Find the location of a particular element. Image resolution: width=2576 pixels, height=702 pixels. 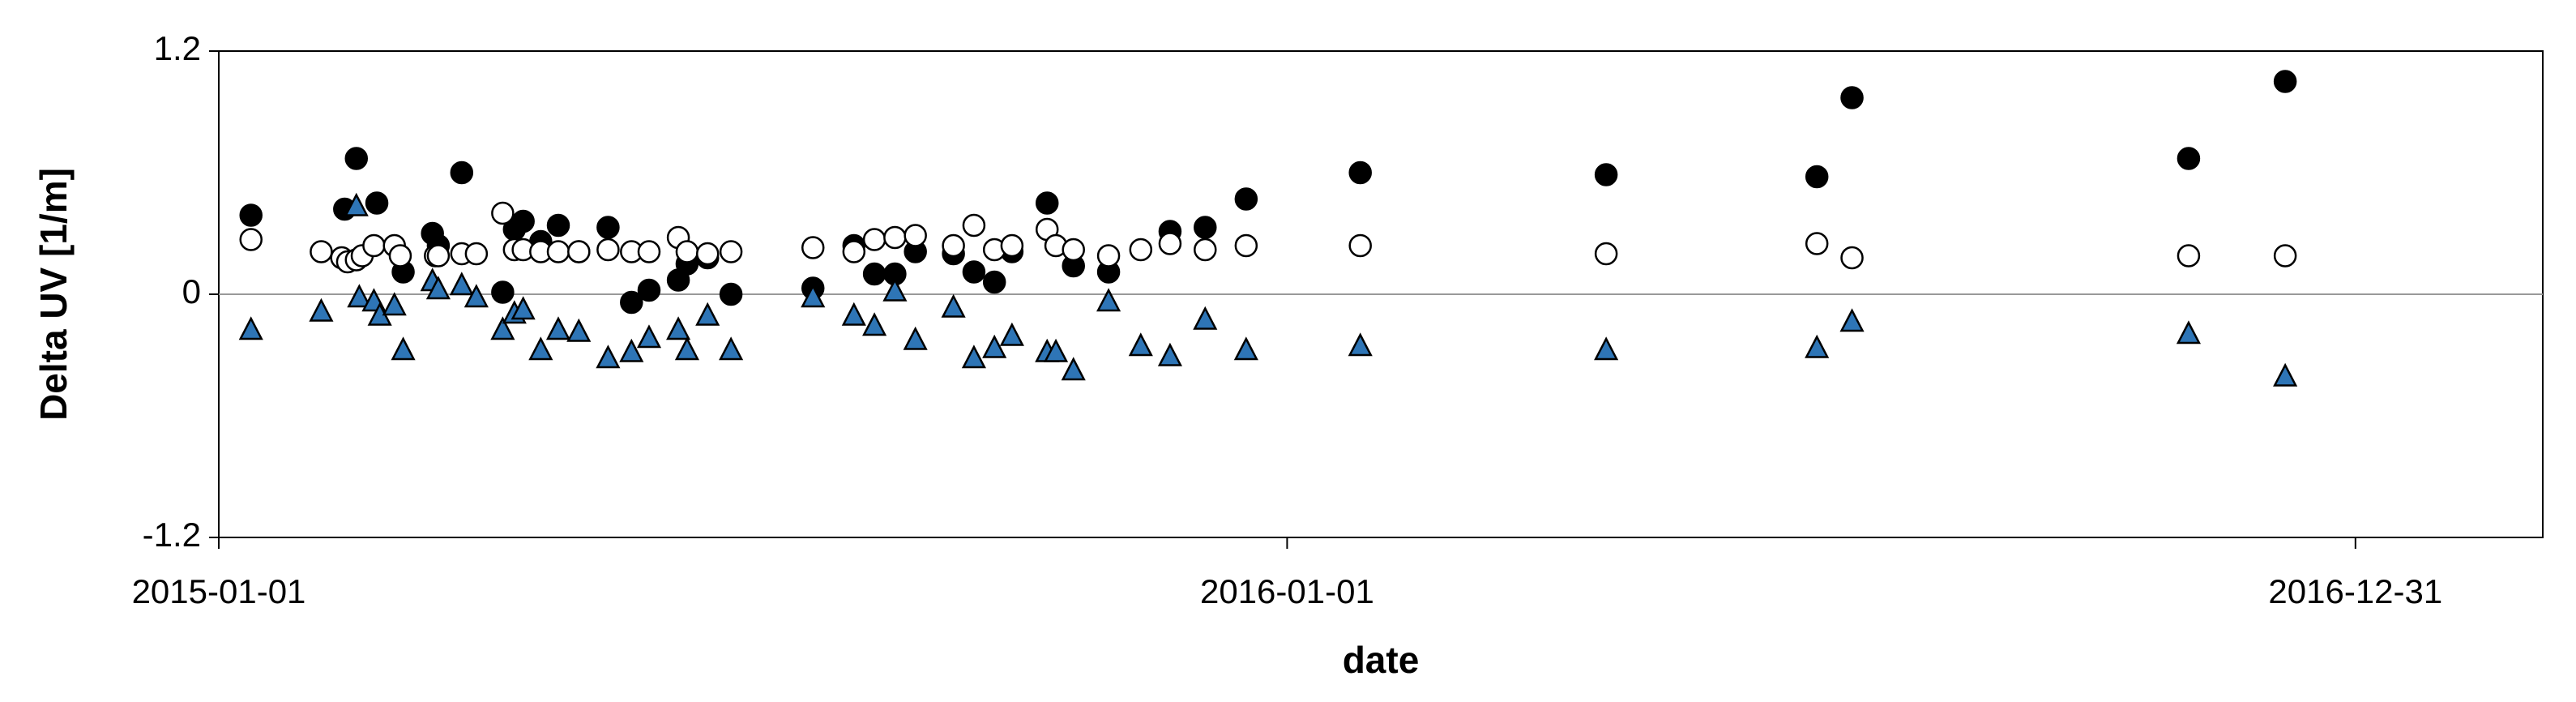

y-tick-label: 0 is located at coordinates (191, 291).